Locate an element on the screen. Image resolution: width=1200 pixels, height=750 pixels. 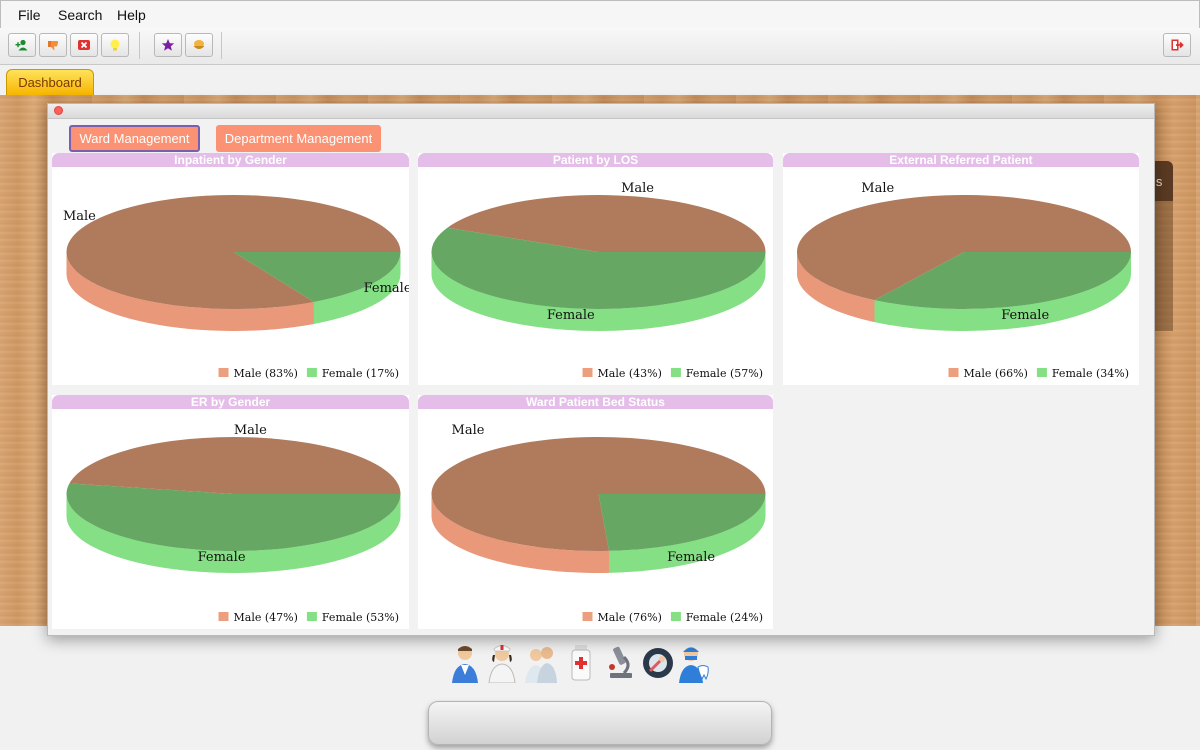
radiology-icon is located at coordinates (658, 663).